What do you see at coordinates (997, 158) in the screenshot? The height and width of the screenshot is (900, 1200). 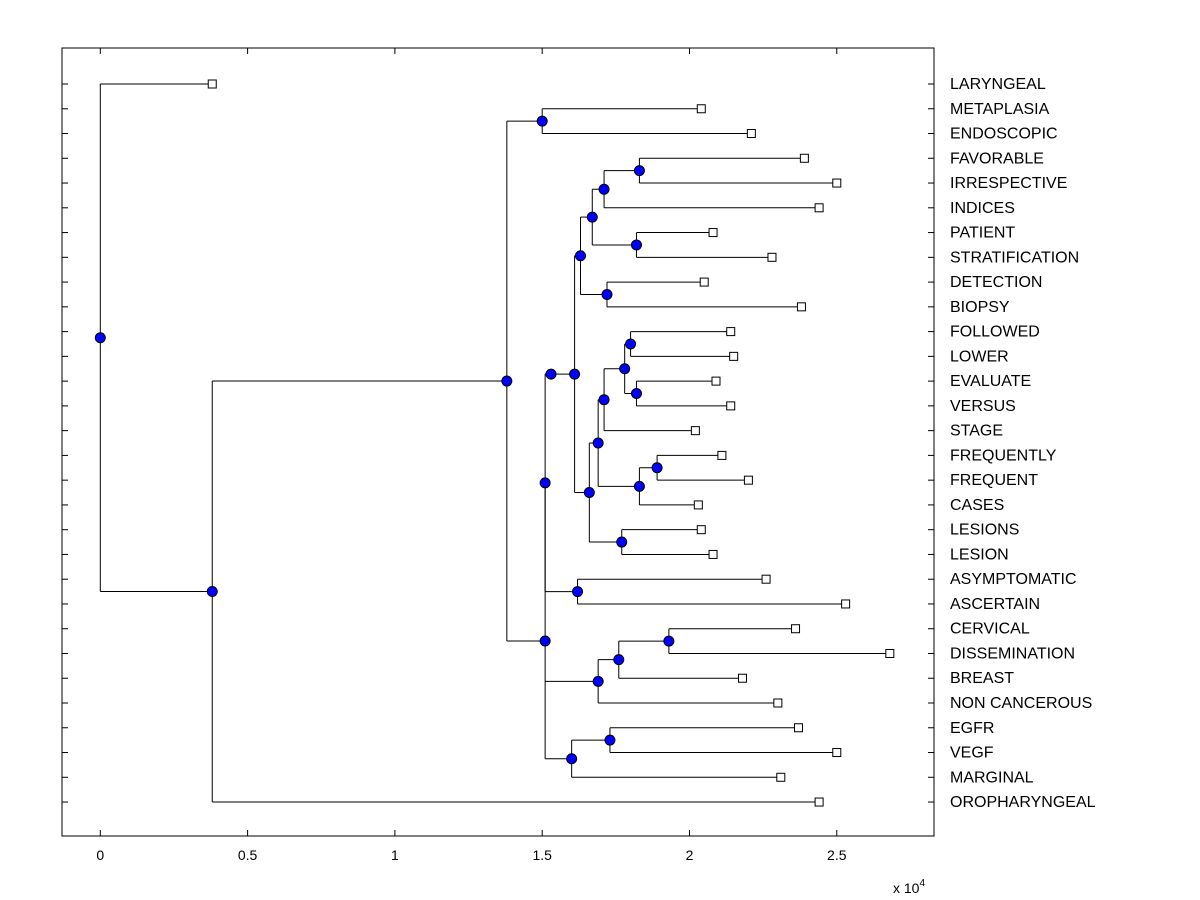 I see `leaf-label: FAVORABLE` at bounding box center [997, 158].